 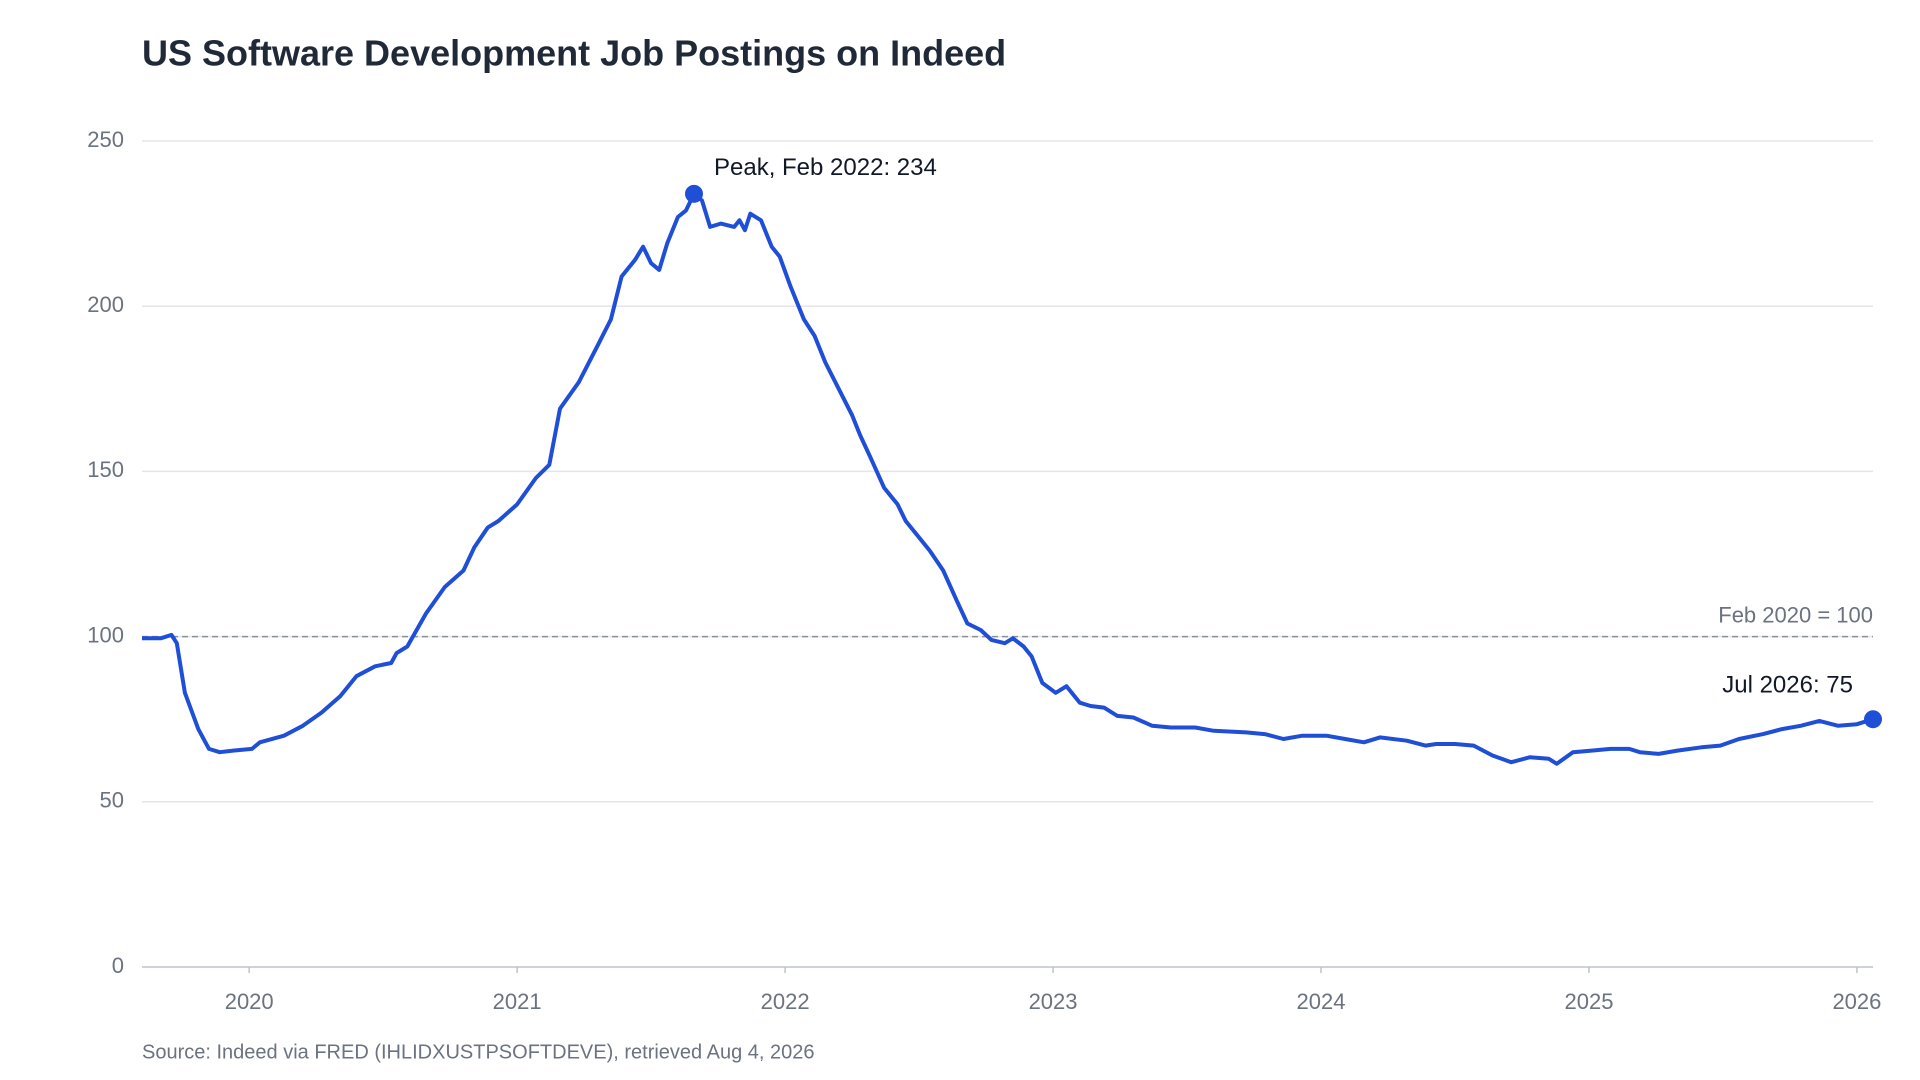 What do you see at coordinates (1856, 1001) in the screenshot?
I see `x-tick-label: 2026` at bounding box center [1856, 1001].